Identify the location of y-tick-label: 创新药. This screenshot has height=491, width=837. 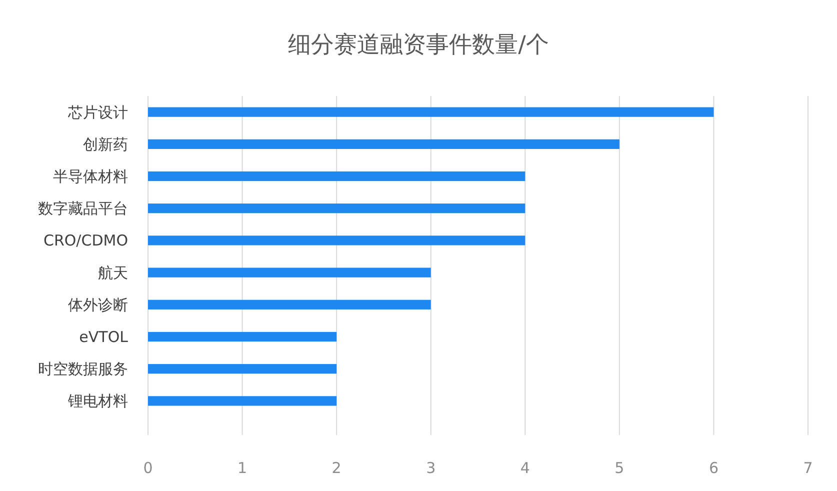
(105, 144).